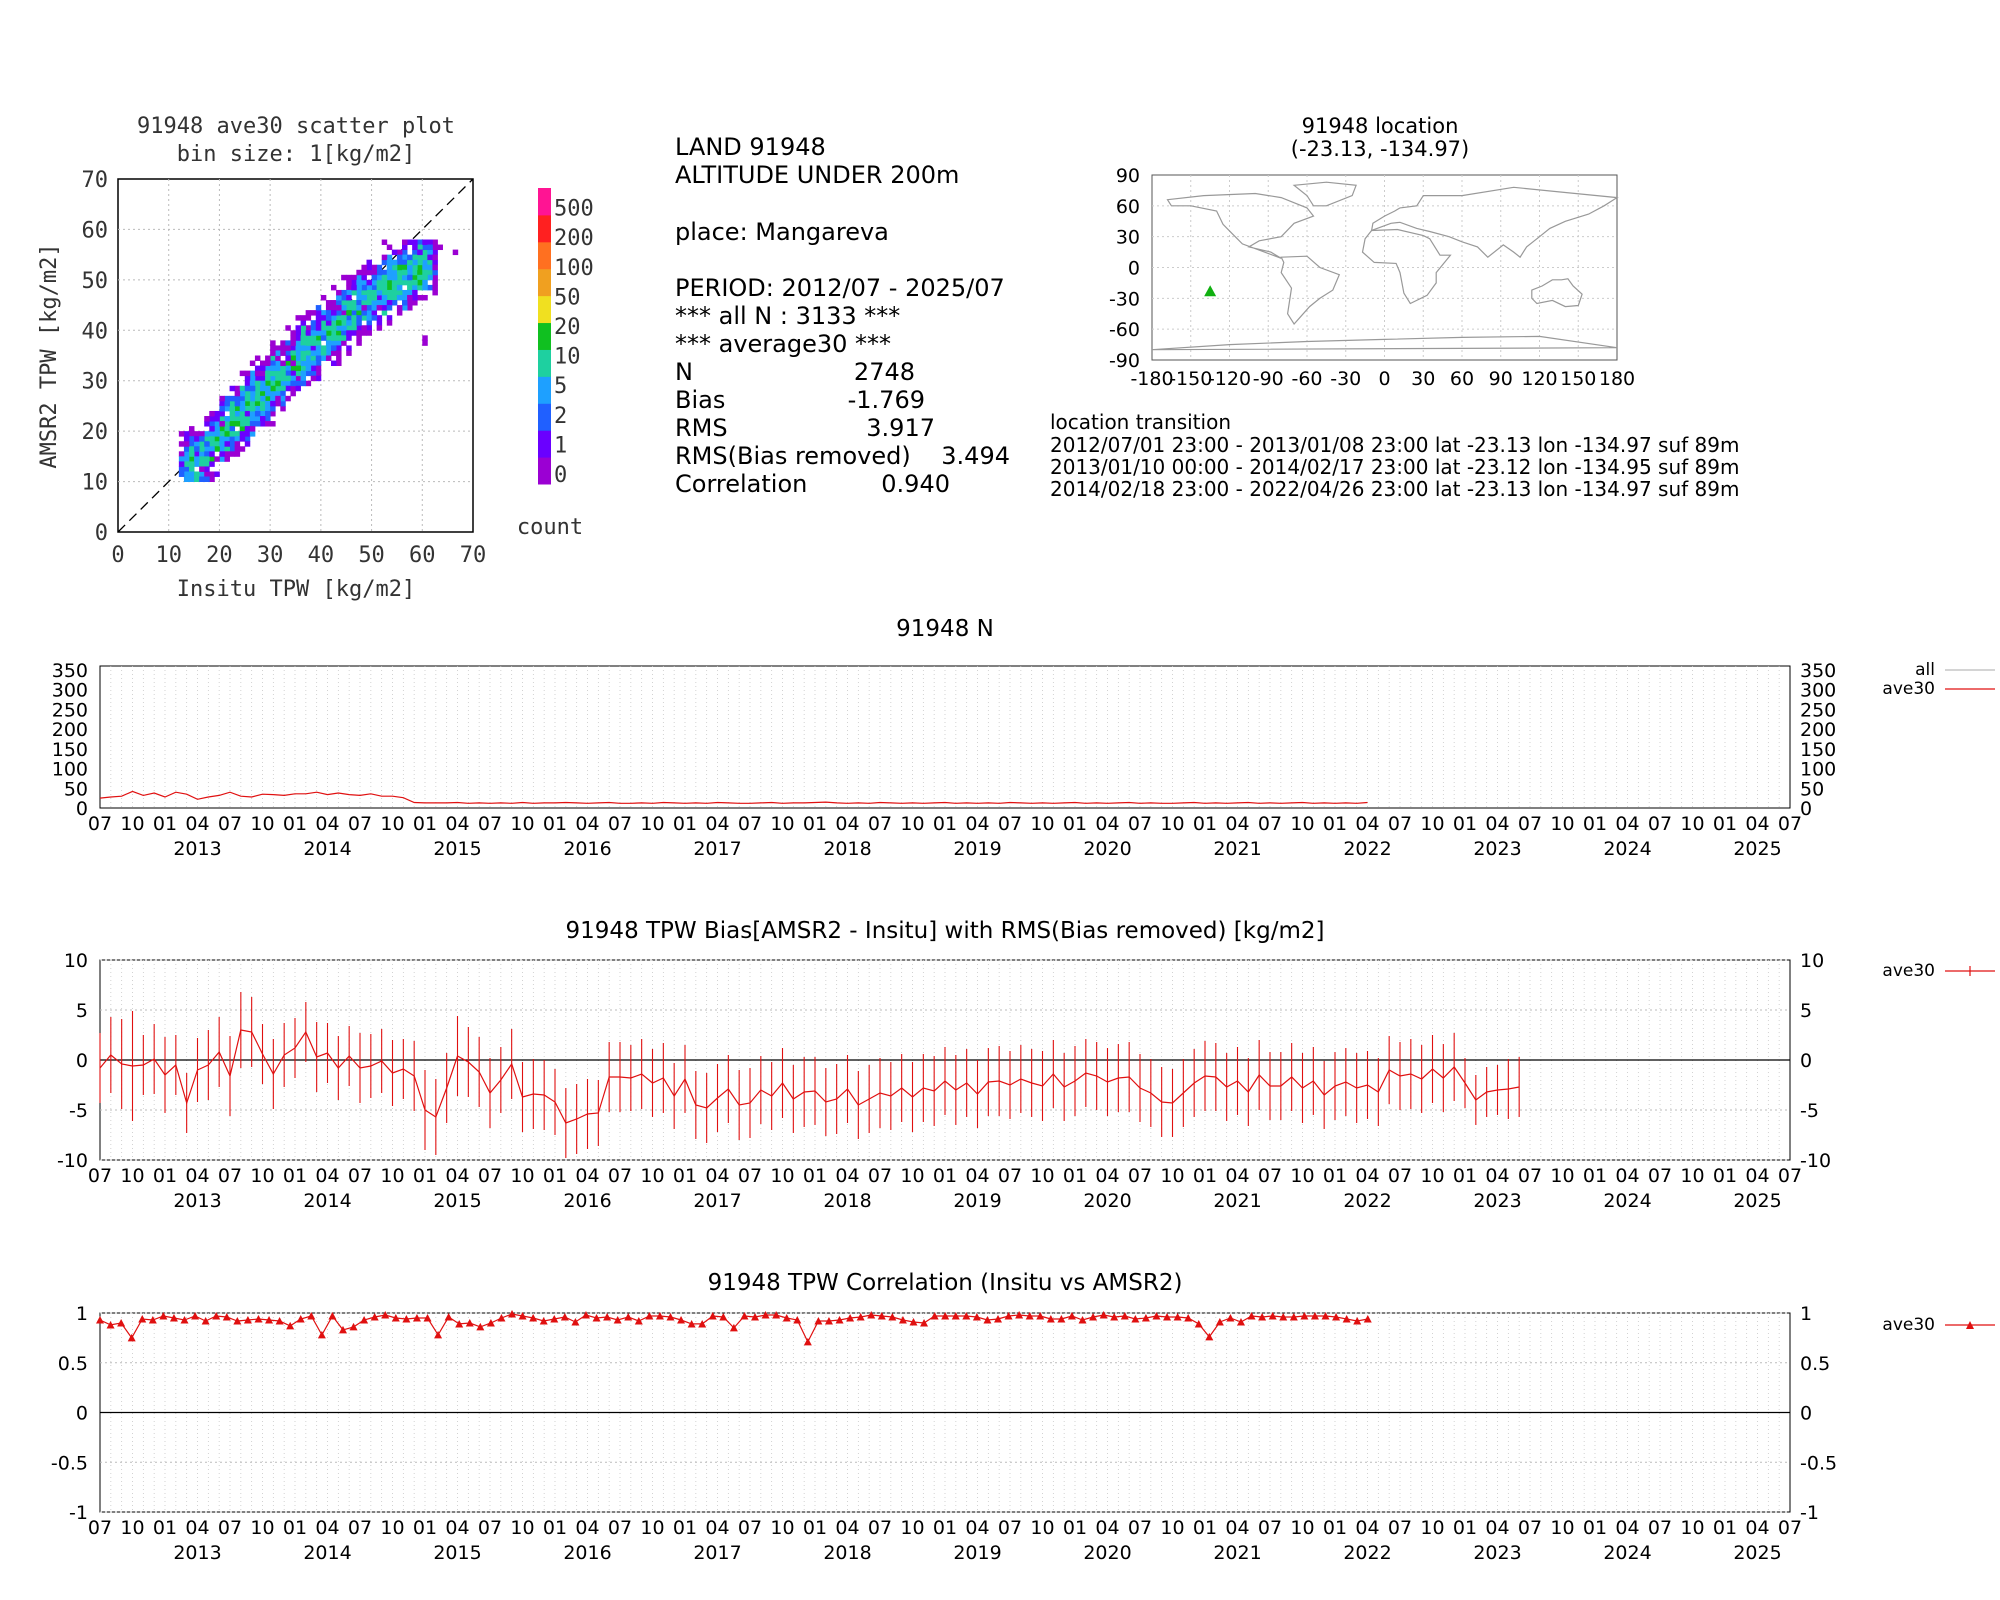 Image resolution: width=2000 pixels, height=1600 pixels. What do you see at coordinates (977, 1201) in the screenshot?
I see `year-label: 2019` at bounding box center [977, 1201].